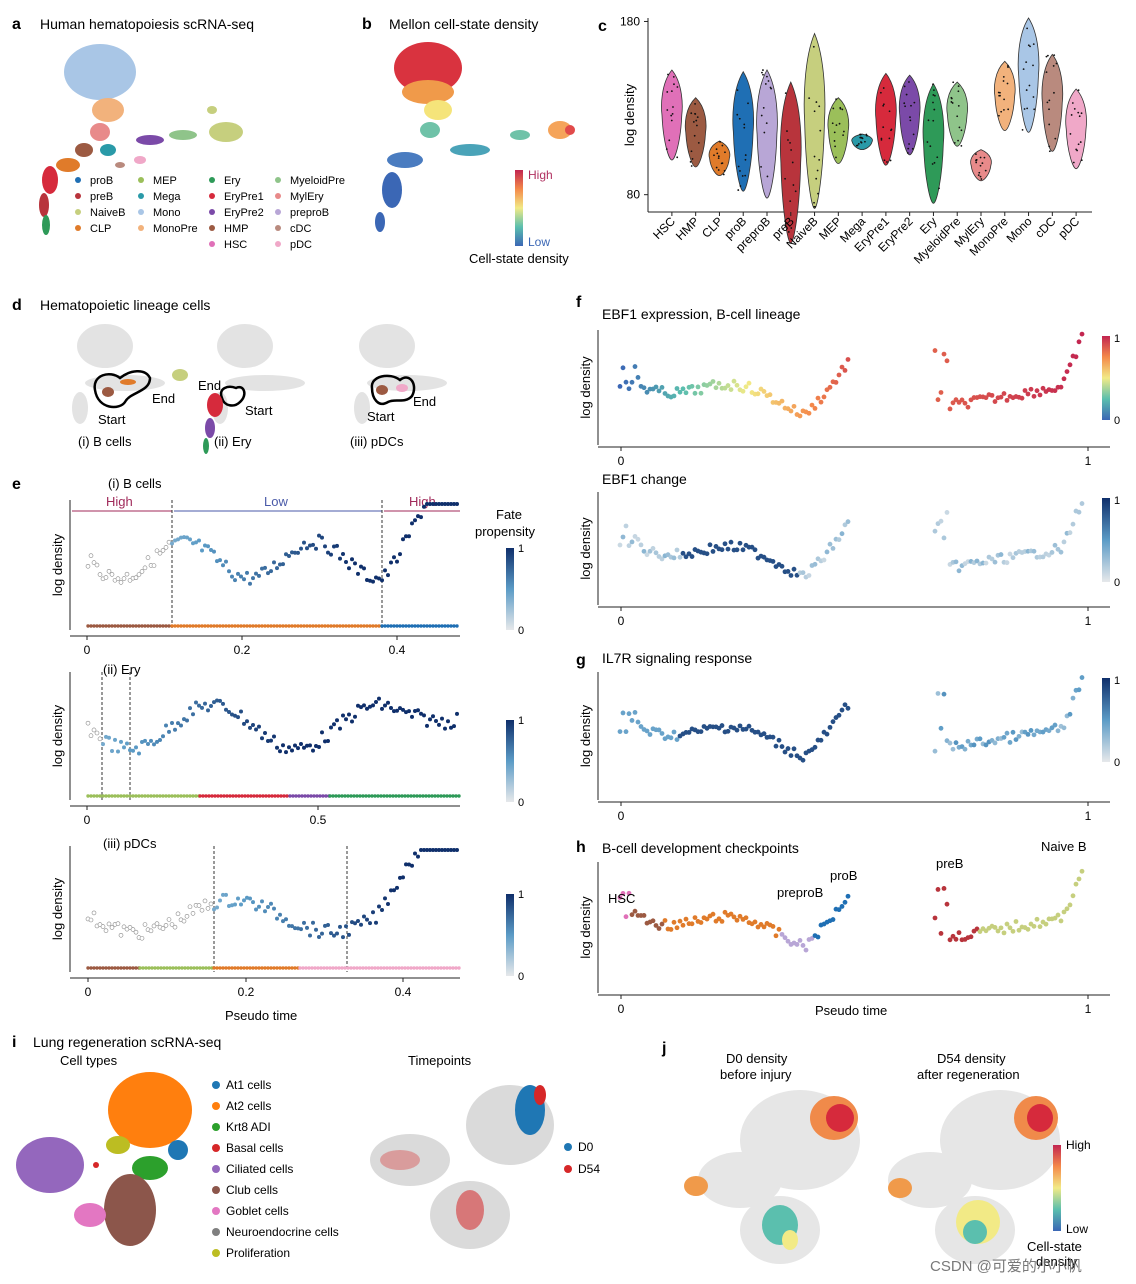 The image size is (1136, 1284). Describe the element at coordinates (122, 669) in the screenshot. I see `sub-title-2: (ii) Ery` at that location.